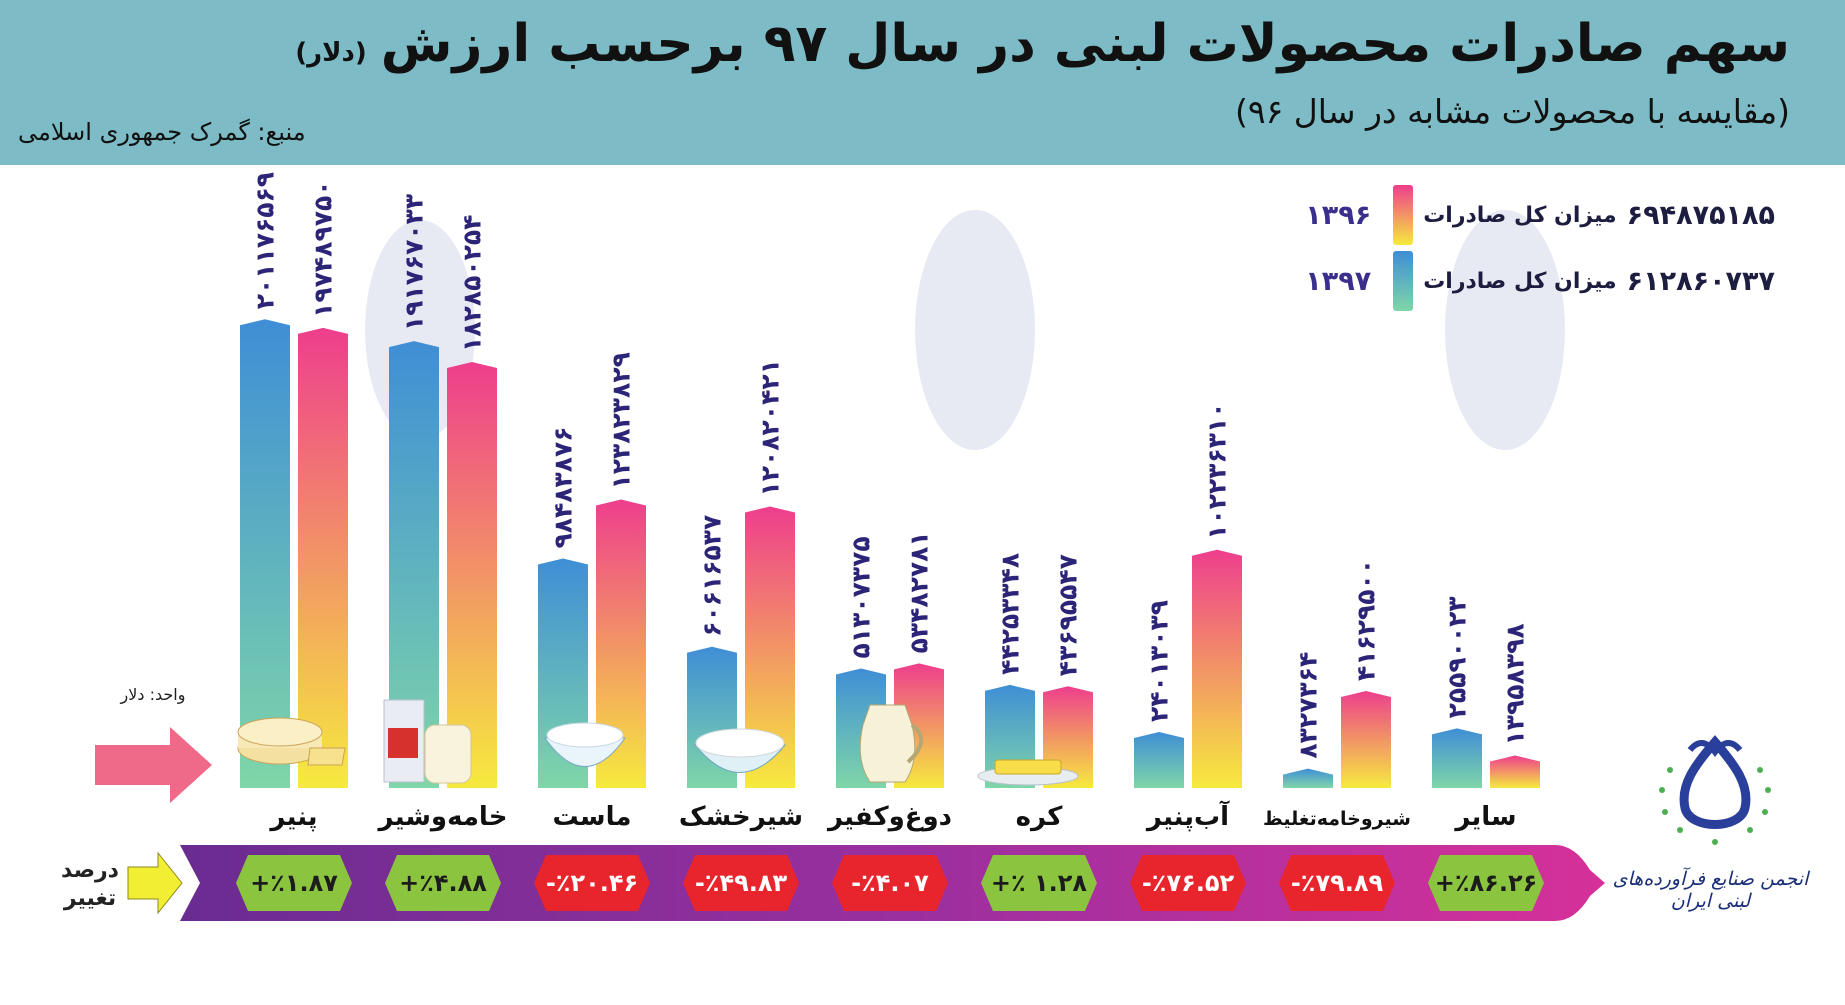 The image size is (1845, 1005). I want to click on percent-label-0: +٪۱.۸۷, so click(294, 883).